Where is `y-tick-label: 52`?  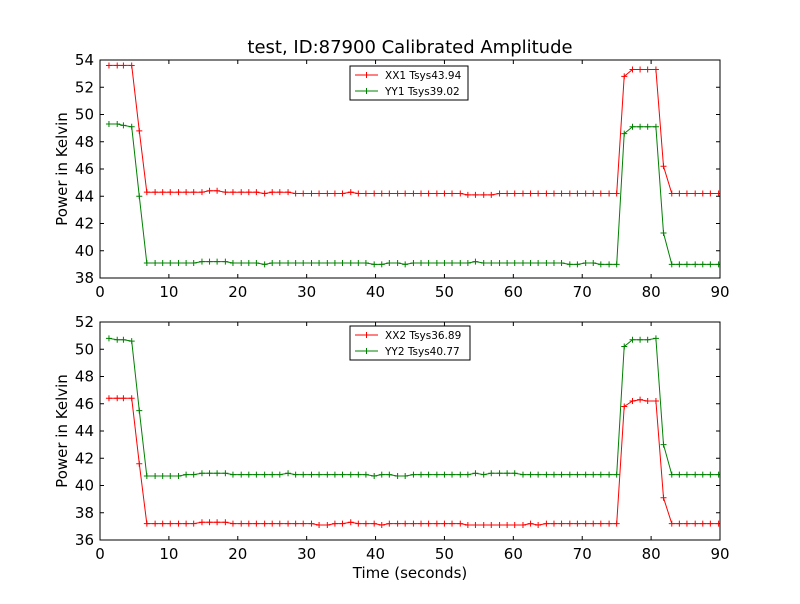
y-tick-label: 52 is located at coordinates (84, 87).